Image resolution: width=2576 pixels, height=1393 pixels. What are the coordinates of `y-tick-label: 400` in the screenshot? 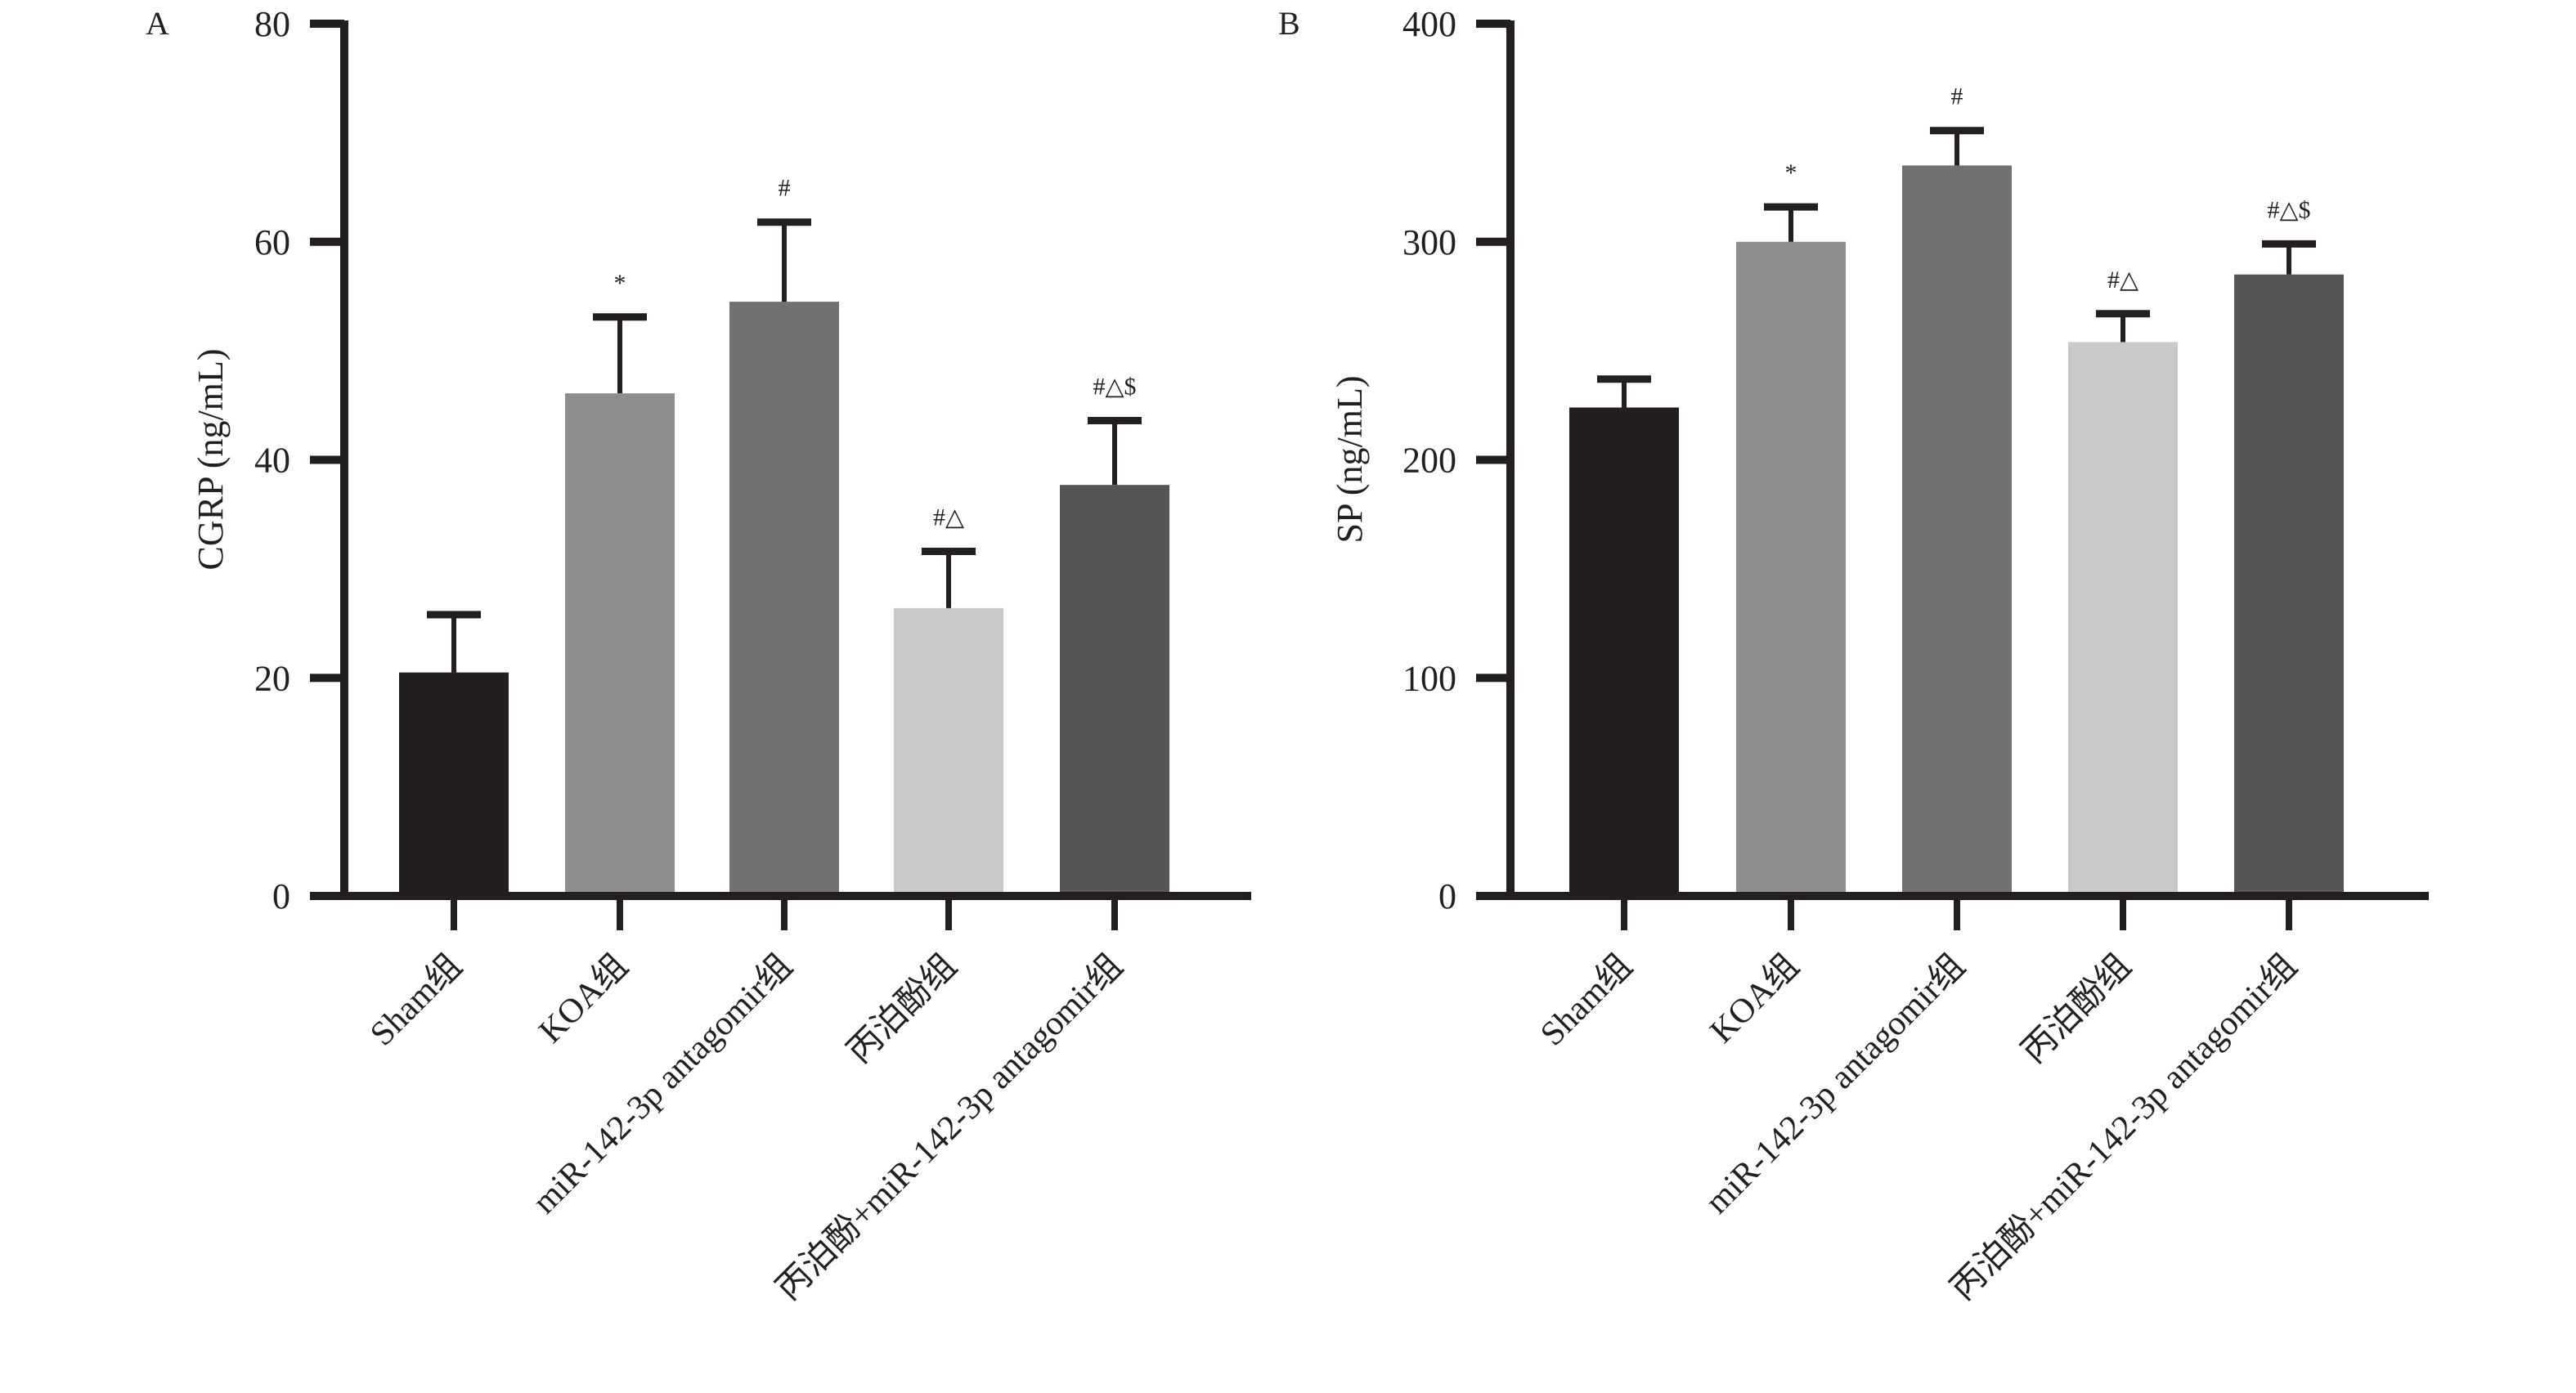 It's located at (1429, 24).